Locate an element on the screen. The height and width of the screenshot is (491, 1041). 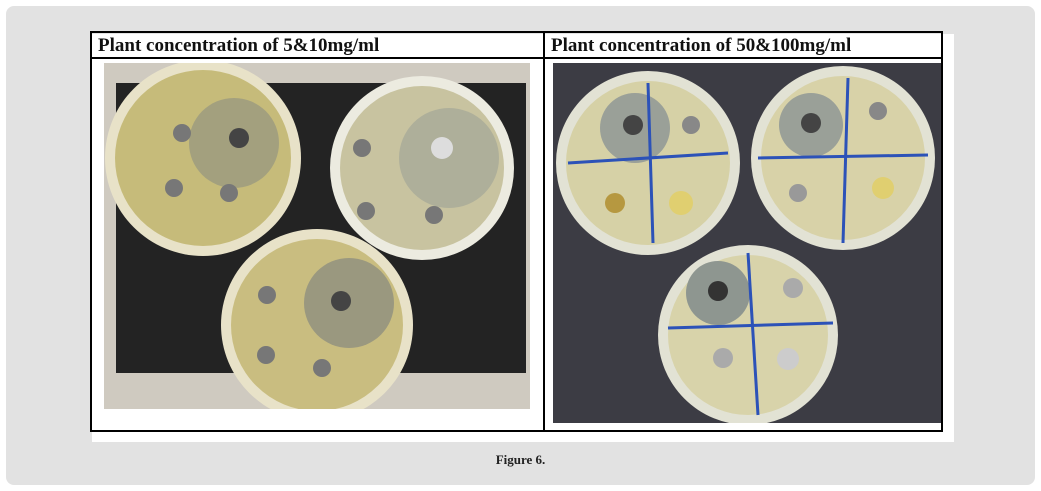
column-divider is located at coordinates (544, 231).